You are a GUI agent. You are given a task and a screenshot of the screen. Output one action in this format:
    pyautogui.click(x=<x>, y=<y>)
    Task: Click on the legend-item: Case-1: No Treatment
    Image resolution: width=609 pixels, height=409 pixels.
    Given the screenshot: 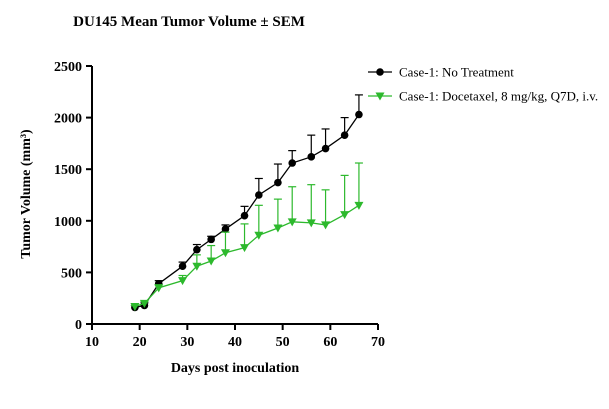 What is the action you would take?
    pyautogui.click(x=441, y=72)
    